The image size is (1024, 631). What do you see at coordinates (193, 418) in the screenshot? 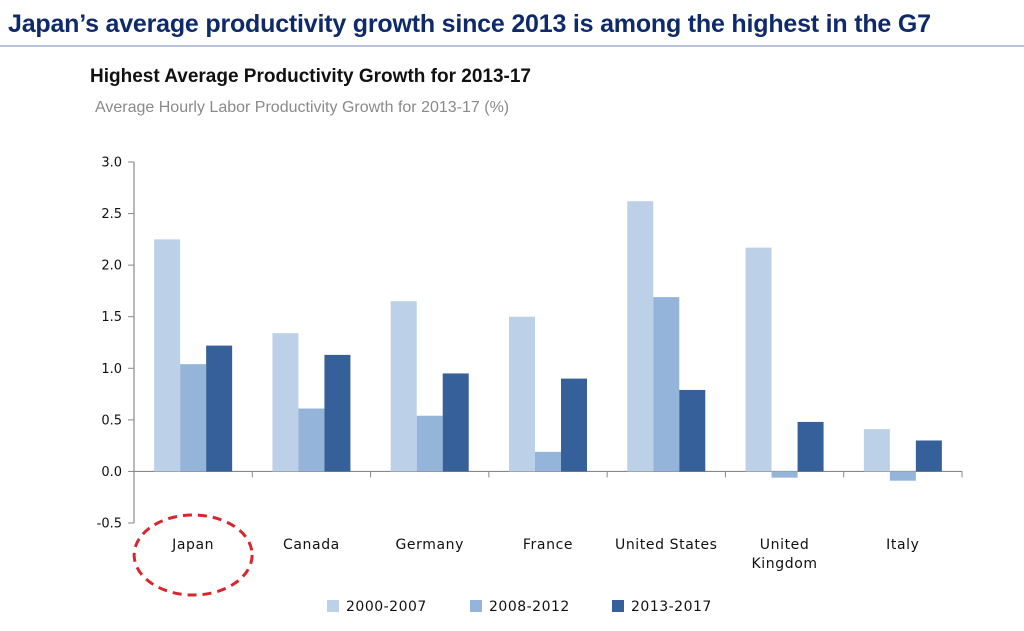
I see `bar-2008-2012-Japan` at bounding box center [193, 418].